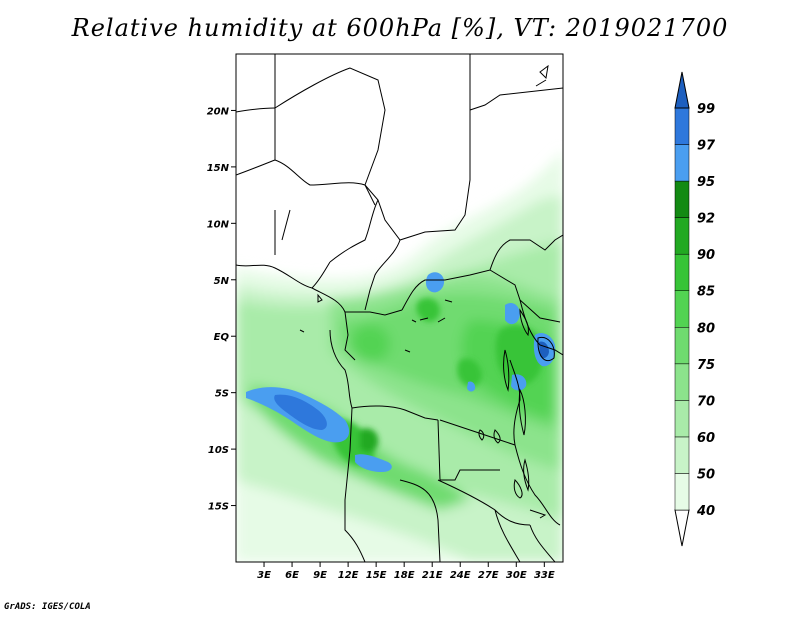 Image resolution: width=800 pixels, height=618 pixels. I want to click on lon-tick-label: 3E, so click(264, 575).